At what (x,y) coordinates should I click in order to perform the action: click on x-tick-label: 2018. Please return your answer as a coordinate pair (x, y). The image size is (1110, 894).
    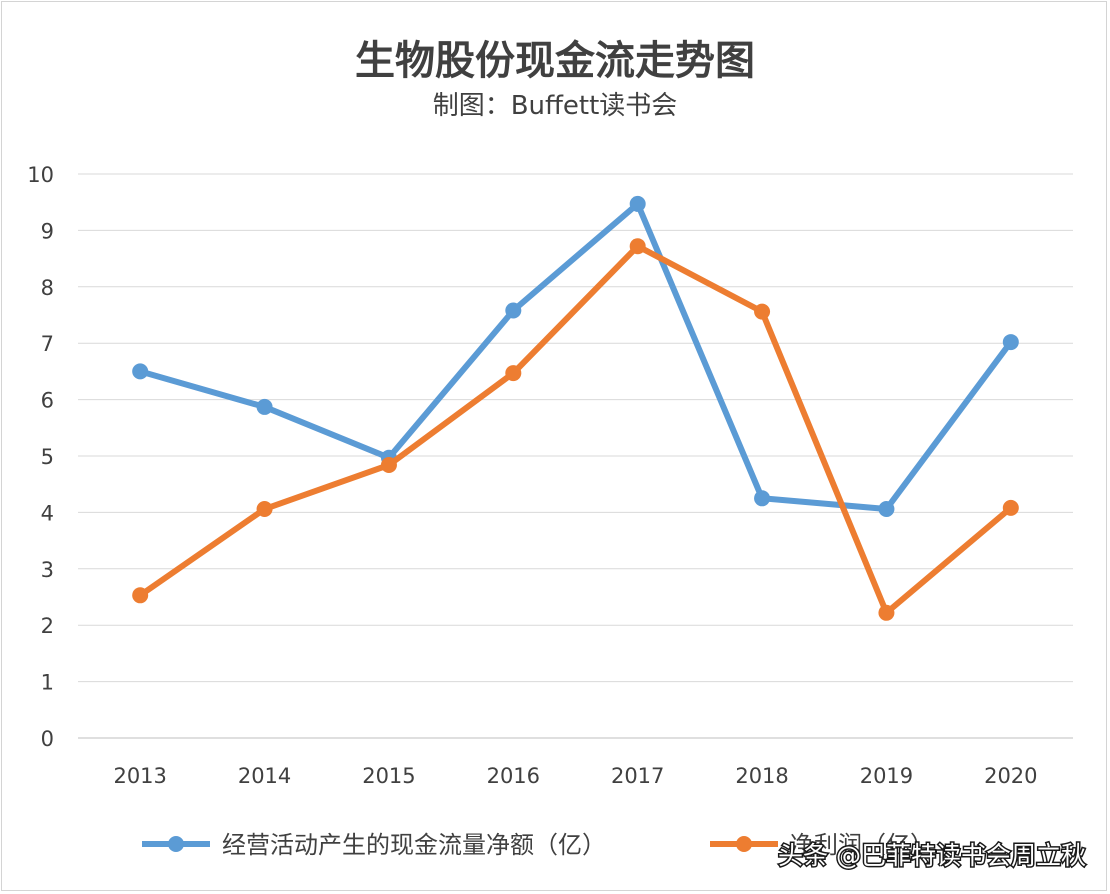
    Looking at the image, I should click on (761, 776).